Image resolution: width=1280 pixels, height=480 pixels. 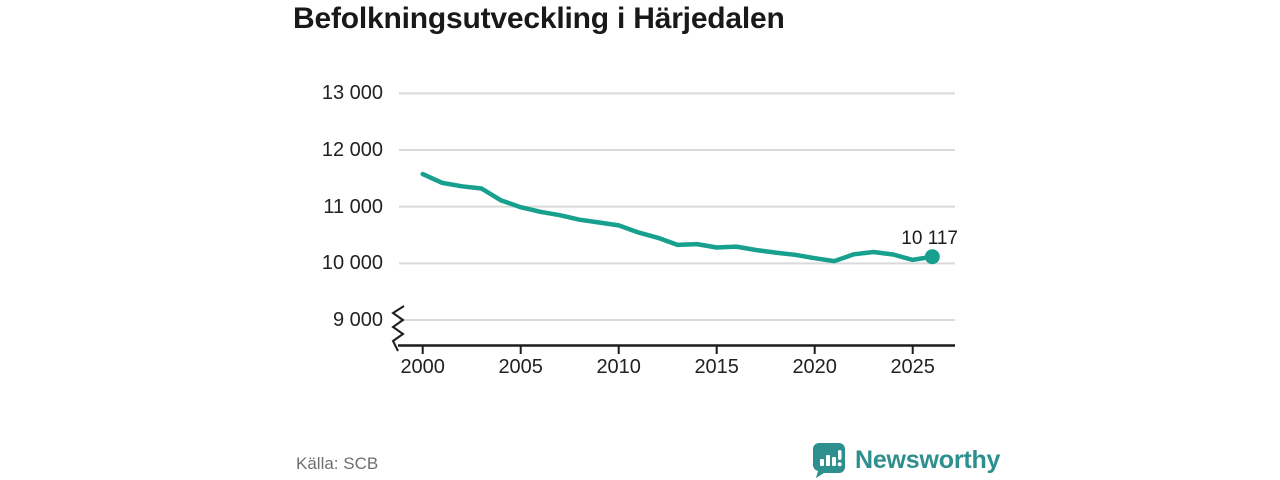 What do you see at coordinates (353, 206) in the screenshot?
I see `y-axis-label: 11 000` at bounding box center [353, 206].